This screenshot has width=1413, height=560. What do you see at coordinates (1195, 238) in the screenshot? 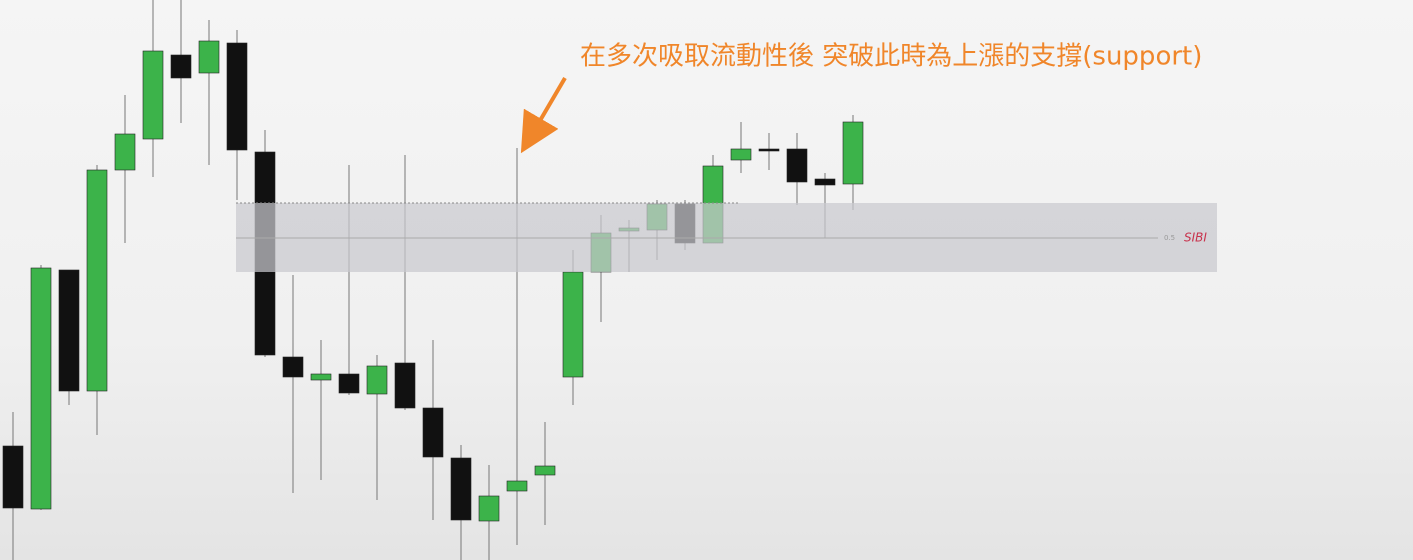
I see `zone-label: SIBI` at bounding box center [1195, 238].